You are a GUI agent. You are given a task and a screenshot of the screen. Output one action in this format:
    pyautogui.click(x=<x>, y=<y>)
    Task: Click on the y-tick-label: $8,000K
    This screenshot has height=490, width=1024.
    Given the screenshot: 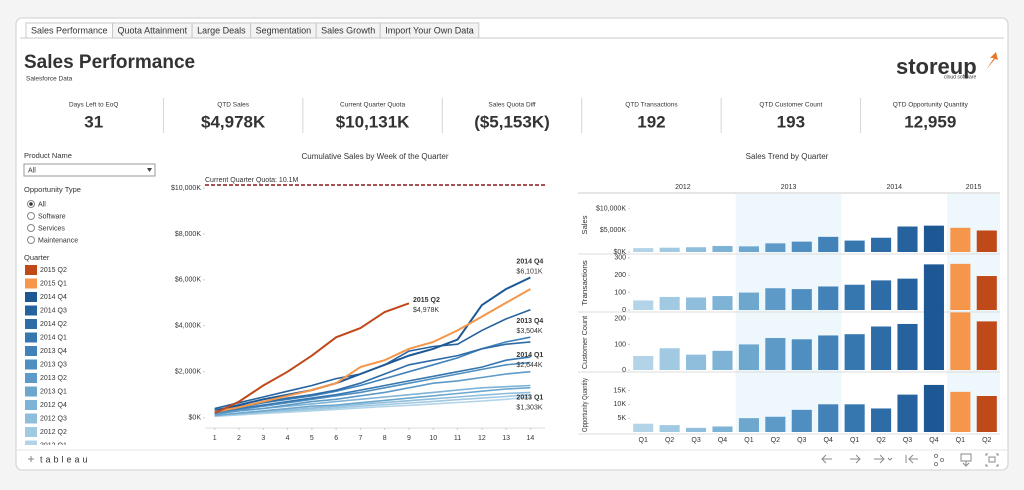 What is the action you would take?
    pyautogui.click(x=188, y=234)
    